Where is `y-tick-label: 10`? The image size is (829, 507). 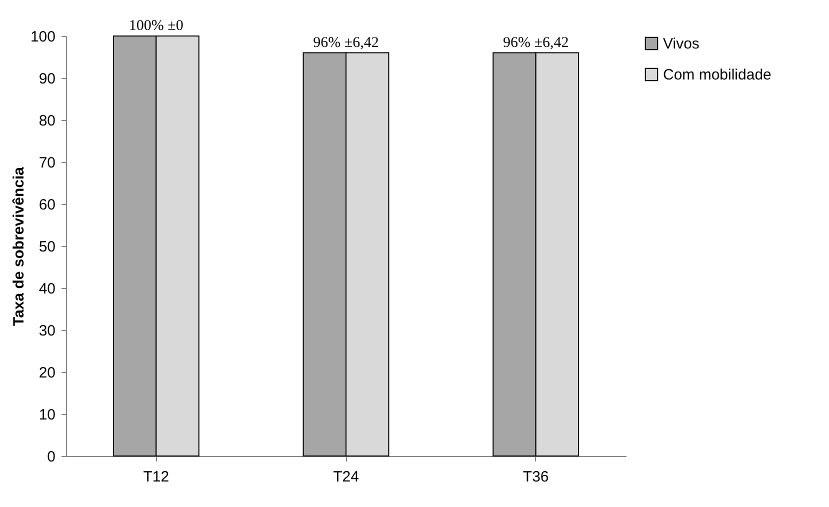
y-tick-label: 10 is located at coordinates (47, 415).